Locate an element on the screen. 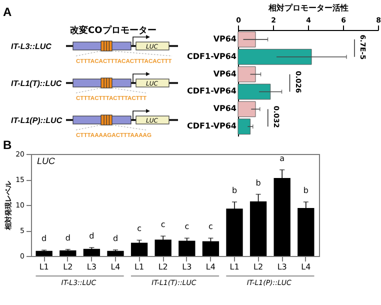  text: A is located at coordinates (7, 12).